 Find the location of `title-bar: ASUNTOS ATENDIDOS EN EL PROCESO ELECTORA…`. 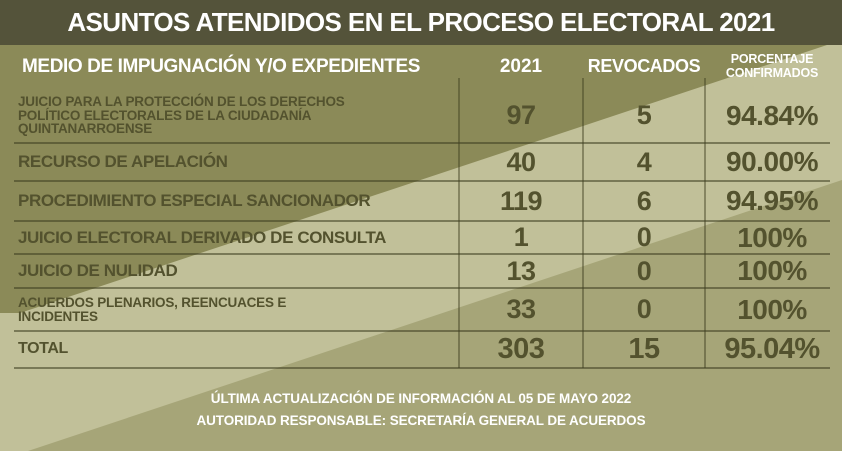

title-bar: ASUNTOS ATENDIDOS EN EL PROCESO ELECTORA… is located at coordinates (421, 22).